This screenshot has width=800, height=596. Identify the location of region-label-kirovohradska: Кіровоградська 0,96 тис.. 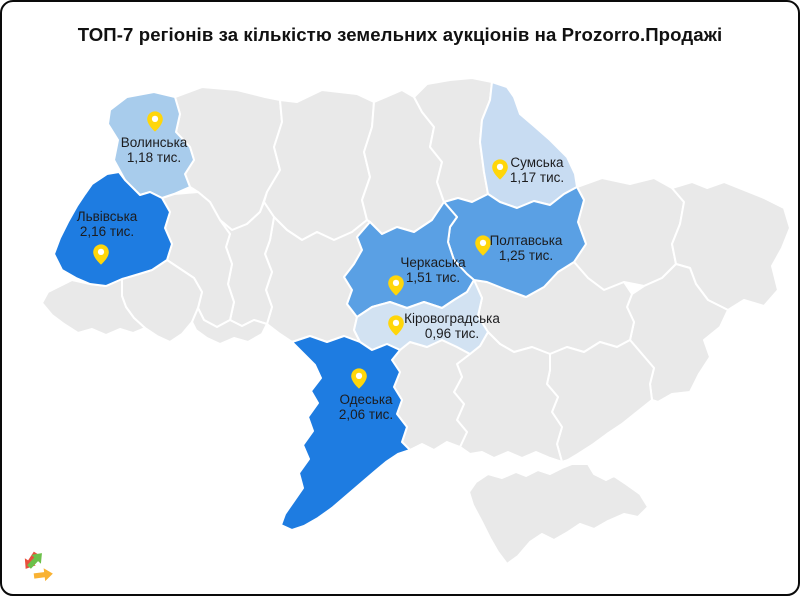
(452, 326).